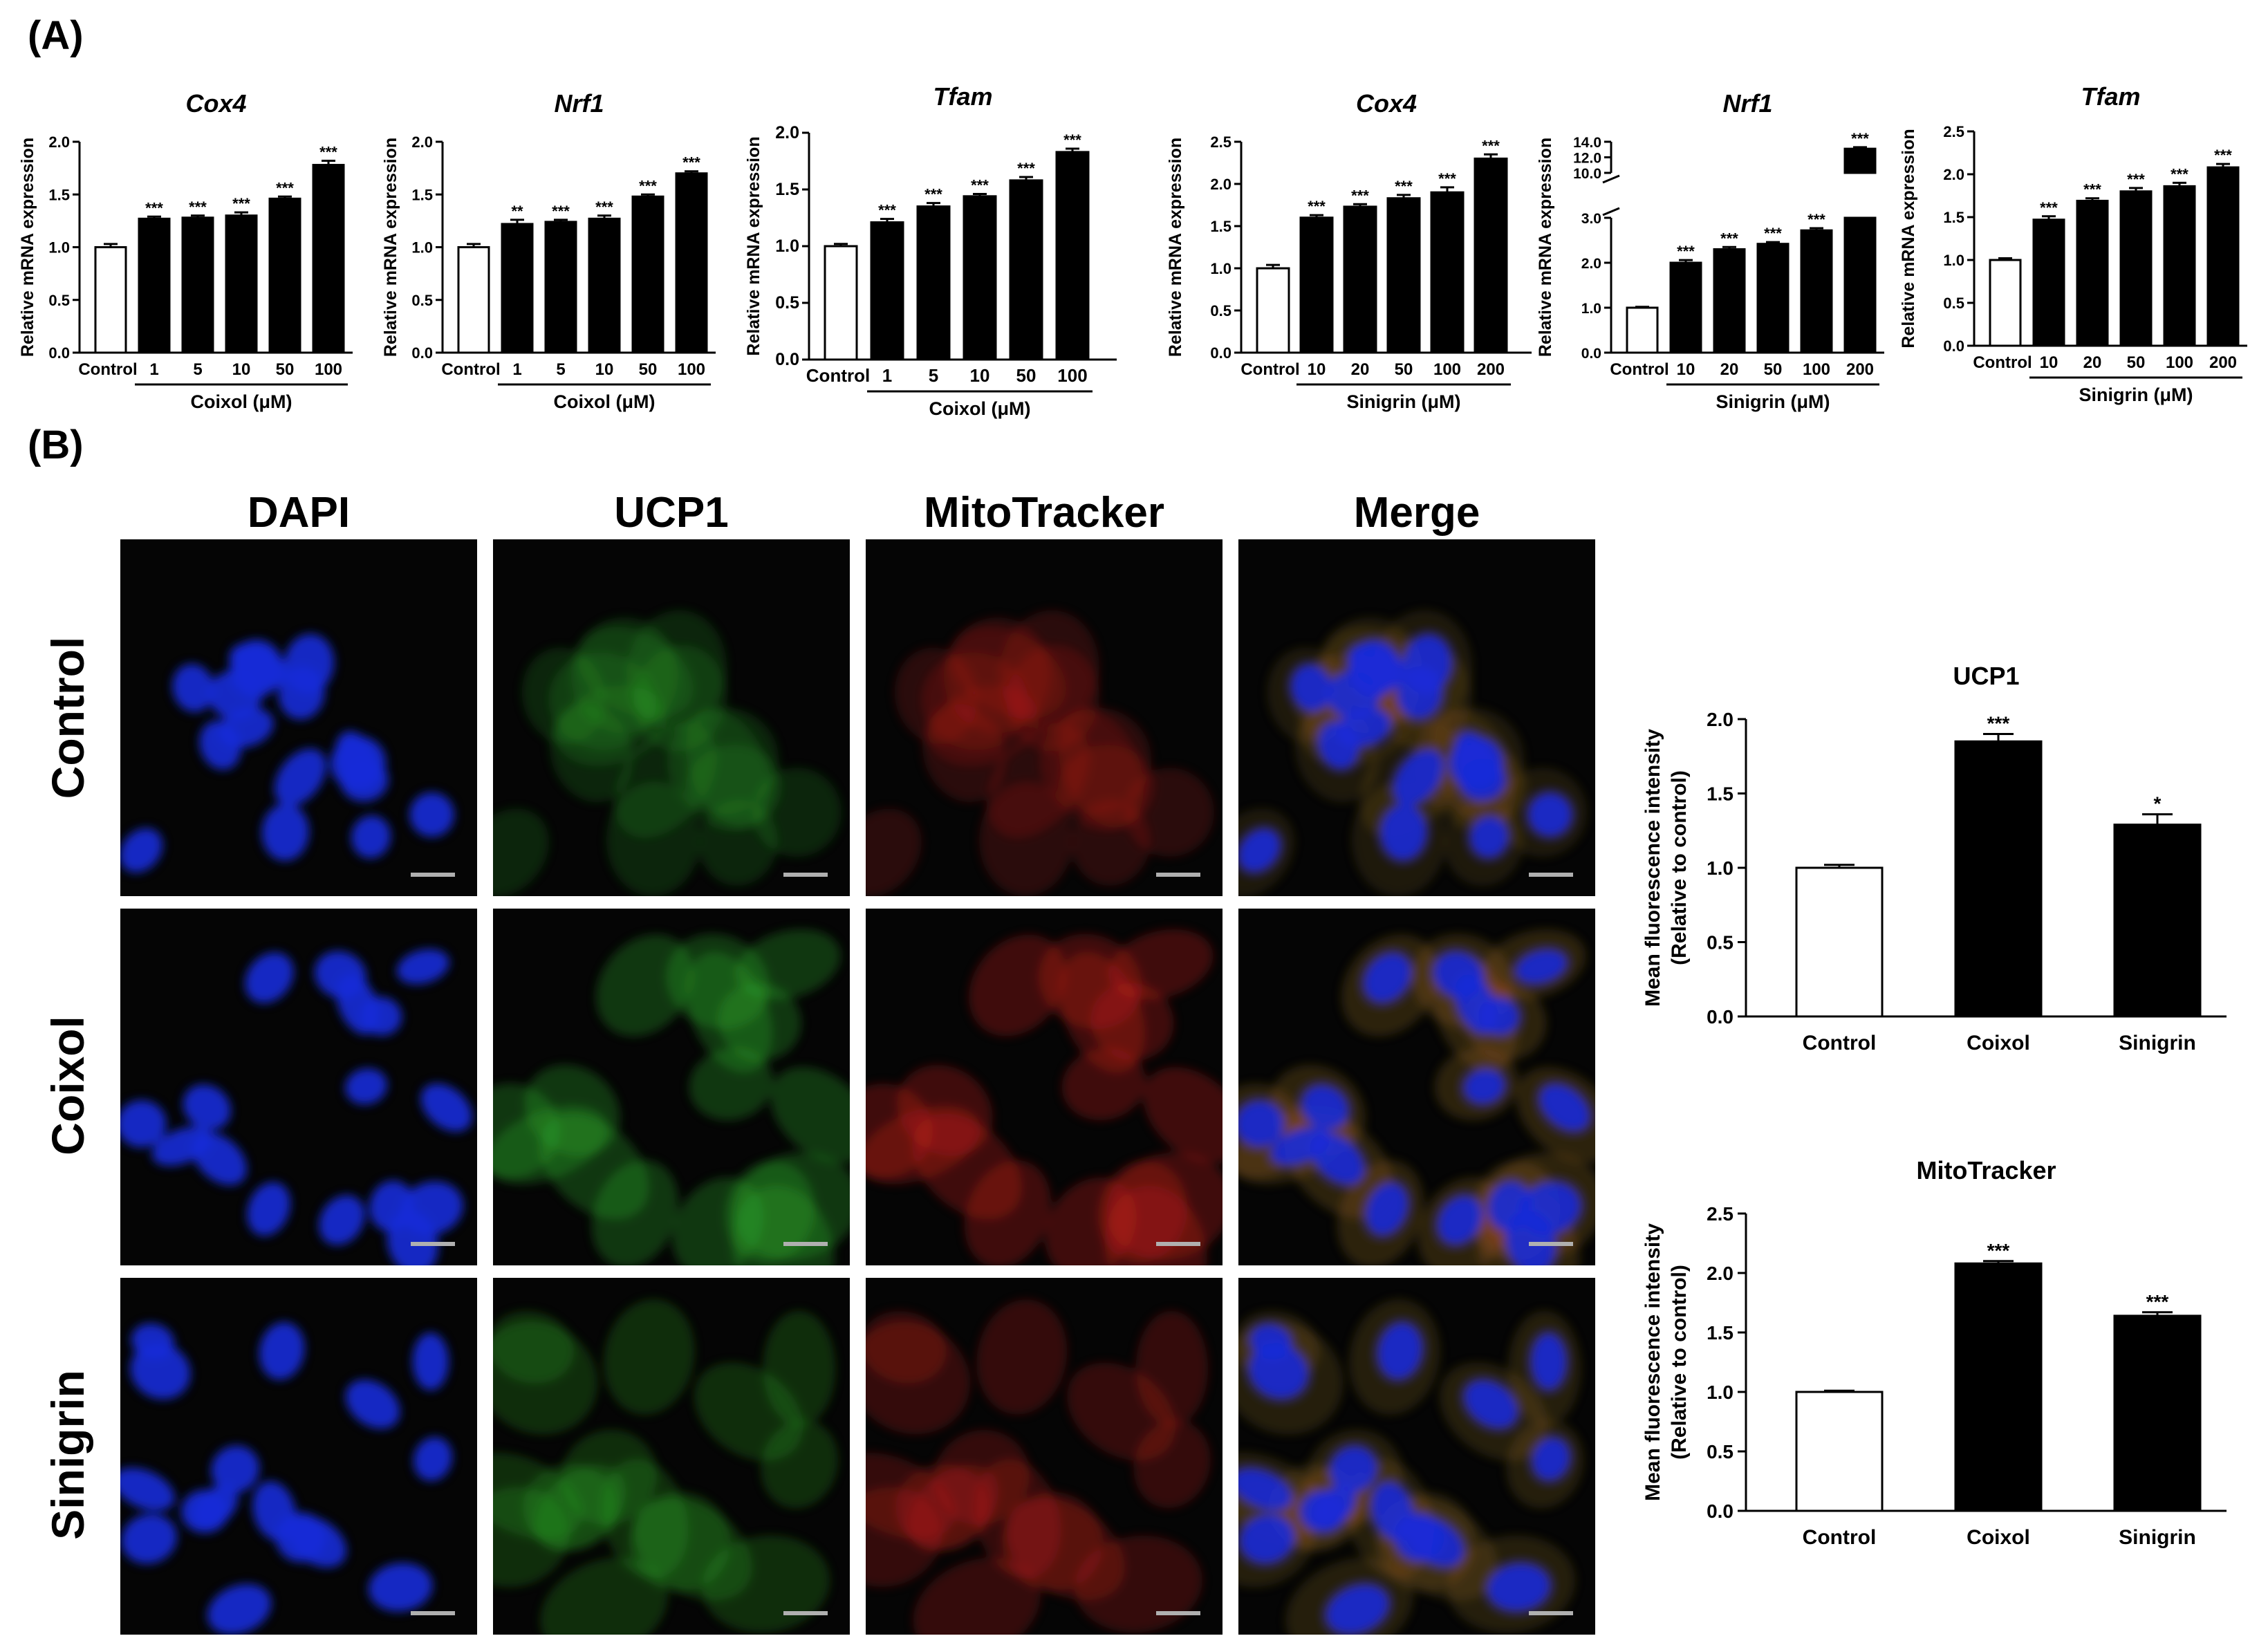 The width and height of the screenshot is (2268, 1645). What do you see at coordinates (933, 376) in the screenshot?
I see `x-tick-label: 5` at bounding box center [933, 376].